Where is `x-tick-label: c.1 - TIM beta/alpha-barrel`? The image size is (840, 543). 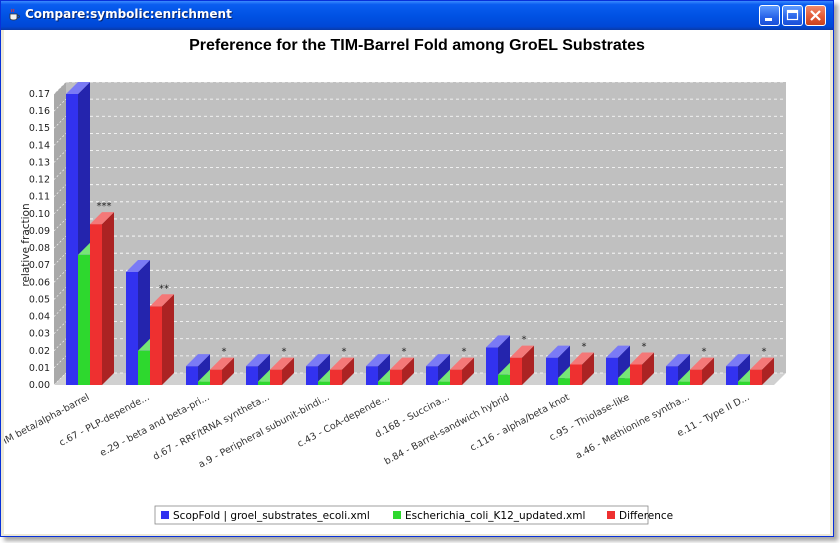 x-tick-label: c.1 - TIM beta/alpha-barrel is located at coordinates (47, 426).